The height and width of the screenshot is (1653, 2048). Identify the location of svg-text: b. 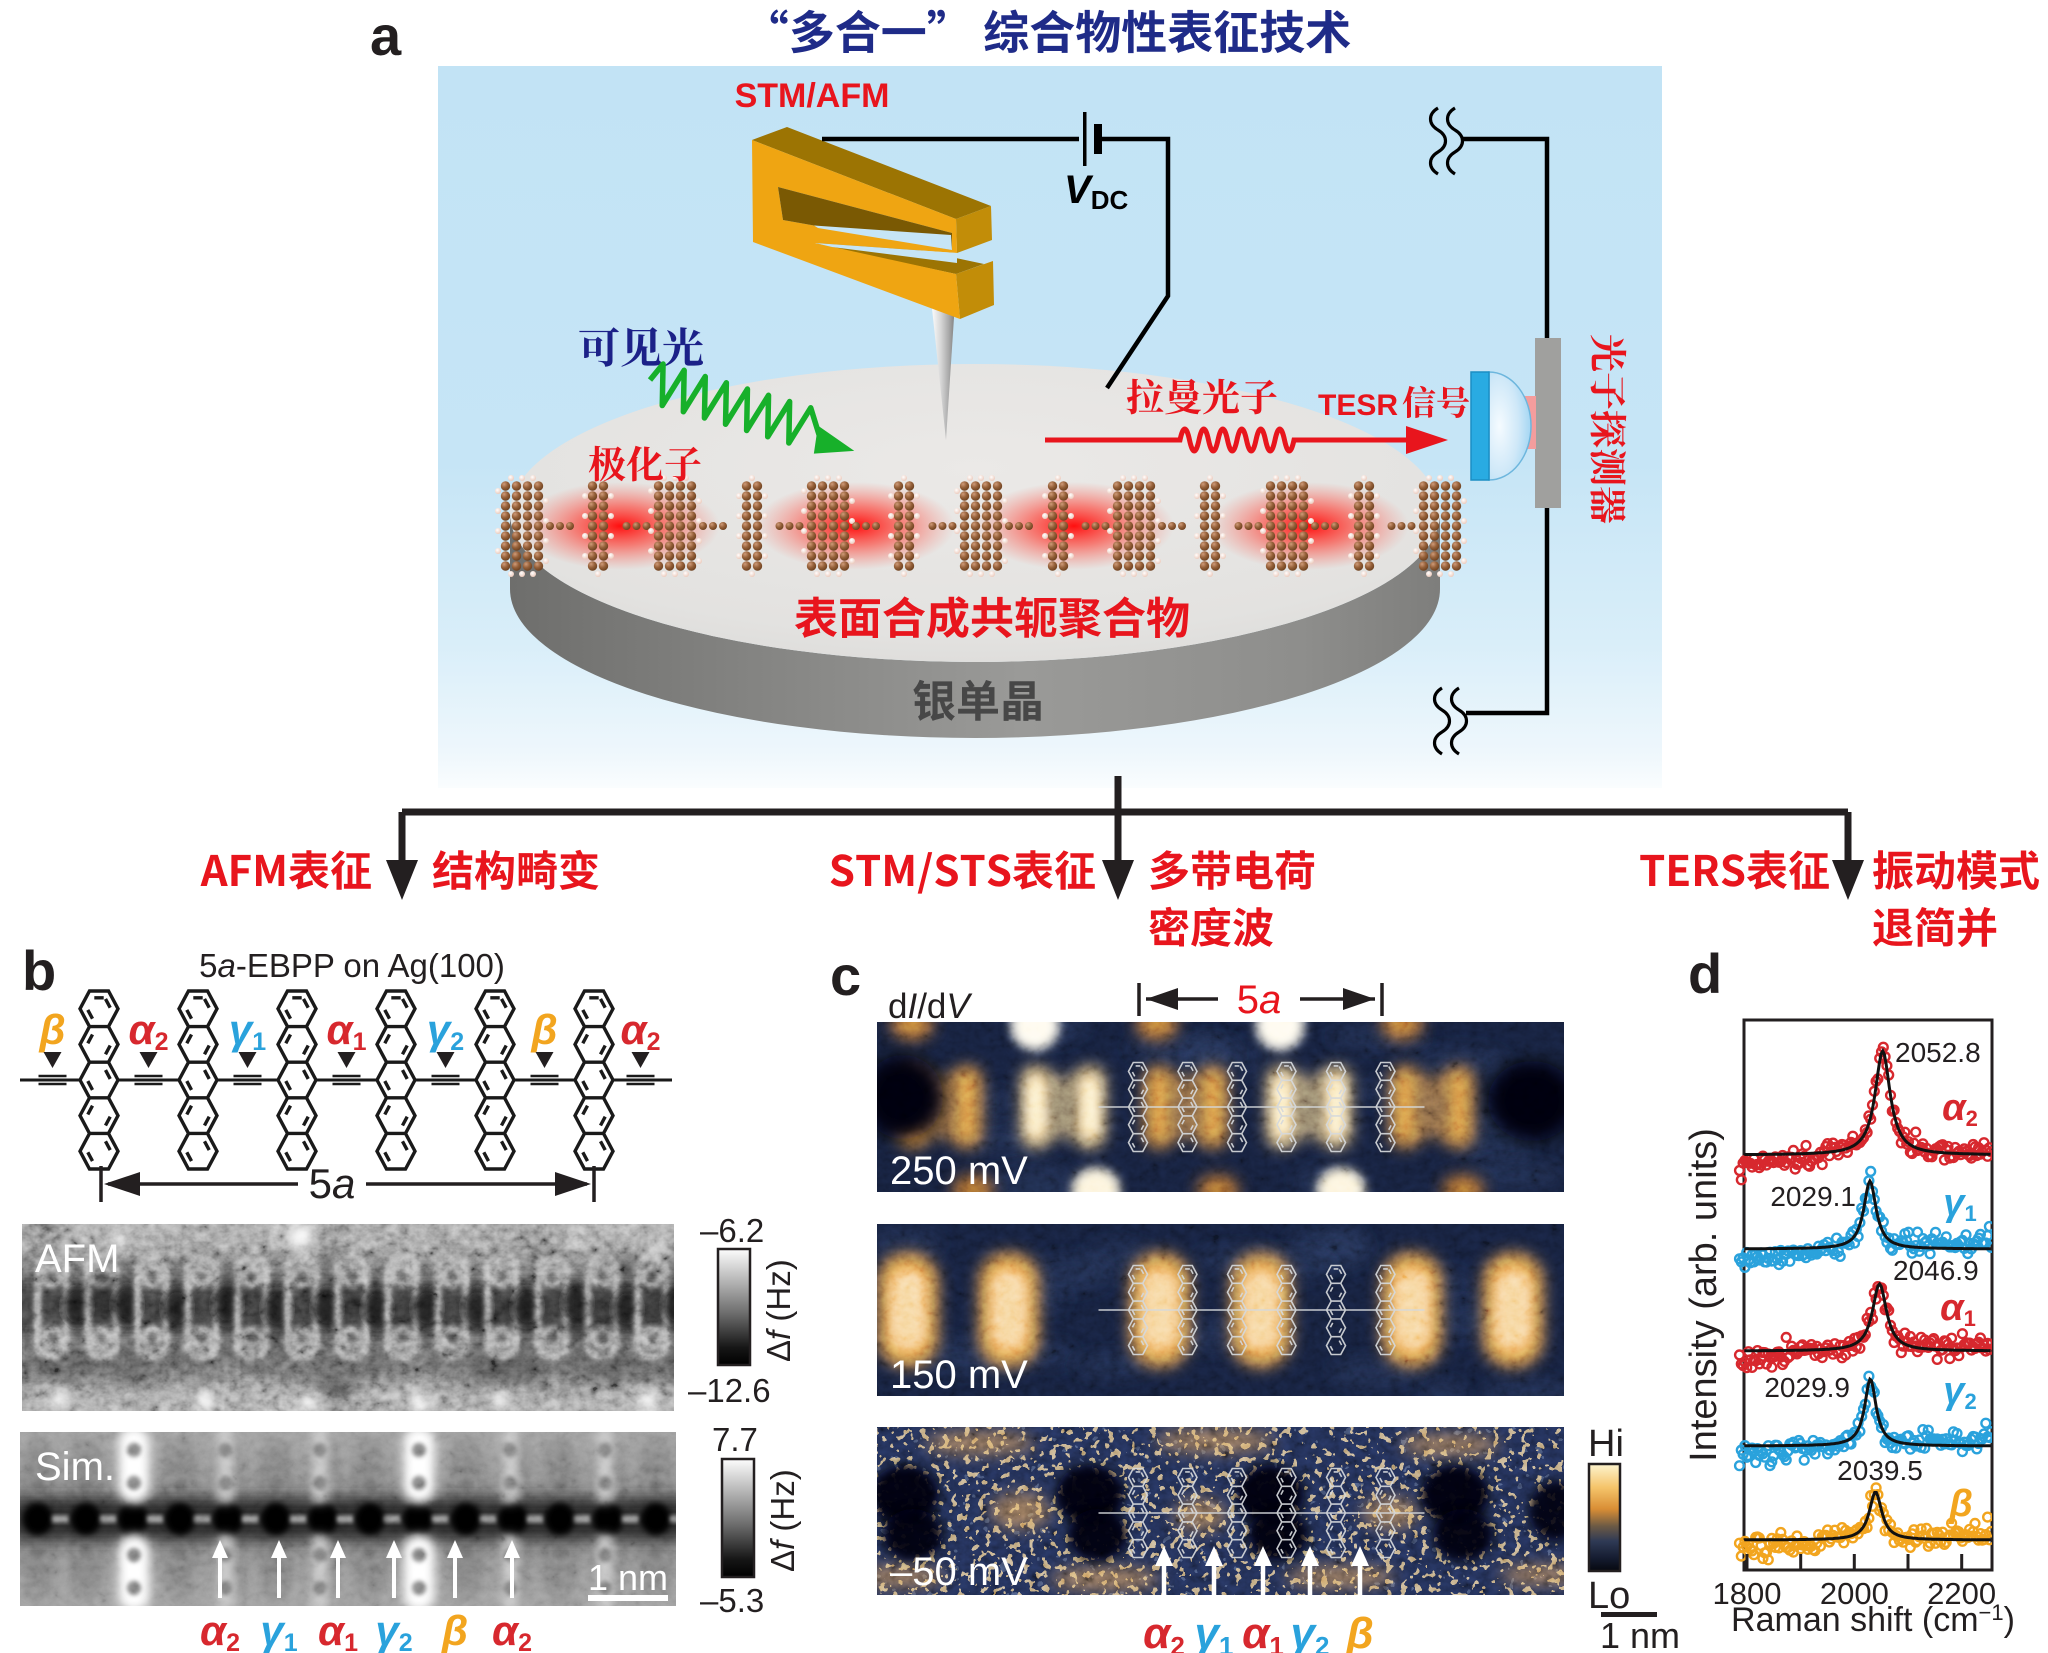
(39, 970).